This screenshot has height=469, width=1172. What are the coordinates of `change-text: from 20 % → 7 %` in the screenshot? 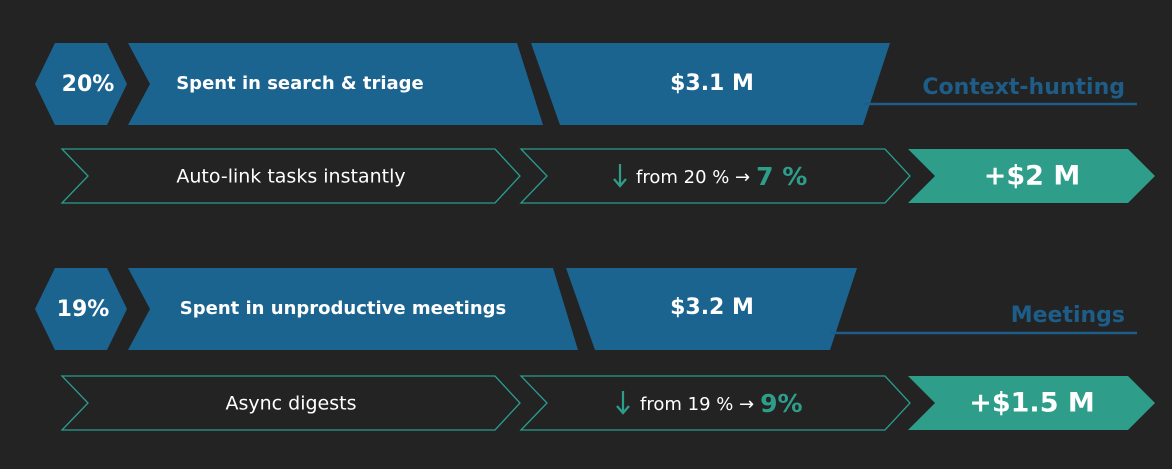 It's located at (721, 176).